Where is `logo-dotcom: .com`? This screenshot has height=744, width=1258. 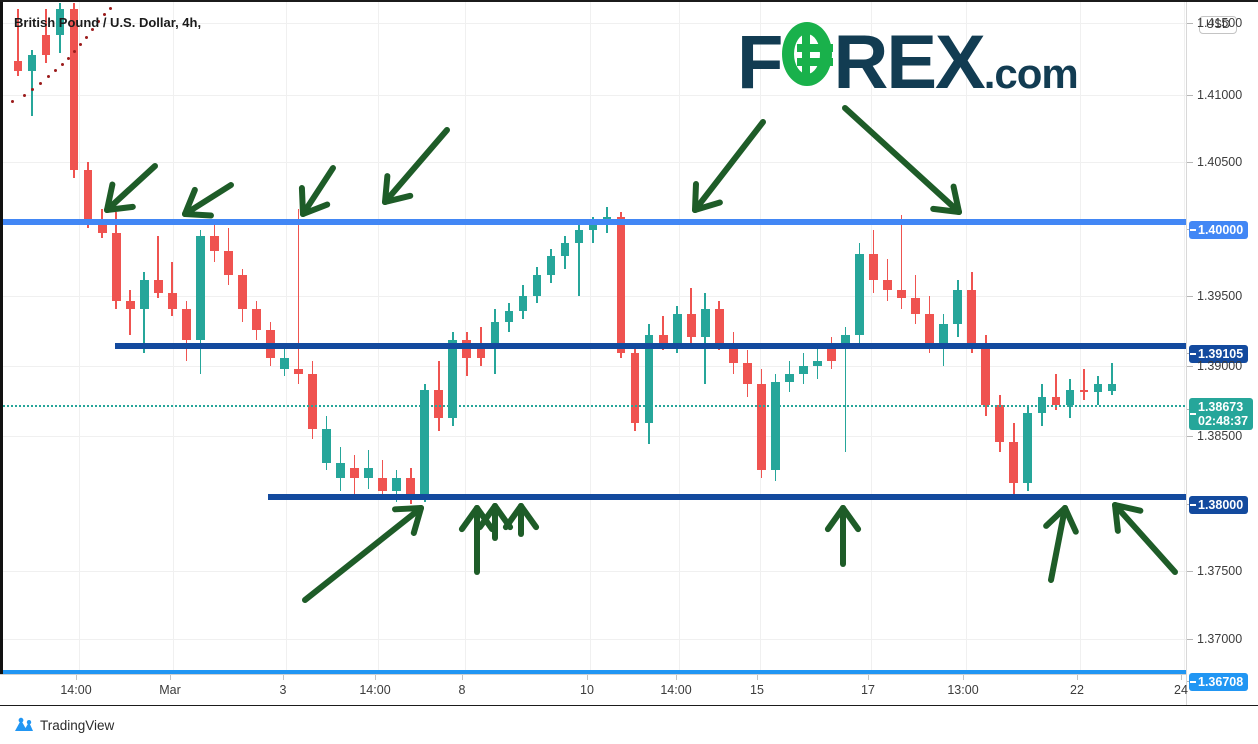
logo-dotcom: .com is located at coordinates (1031, 73).